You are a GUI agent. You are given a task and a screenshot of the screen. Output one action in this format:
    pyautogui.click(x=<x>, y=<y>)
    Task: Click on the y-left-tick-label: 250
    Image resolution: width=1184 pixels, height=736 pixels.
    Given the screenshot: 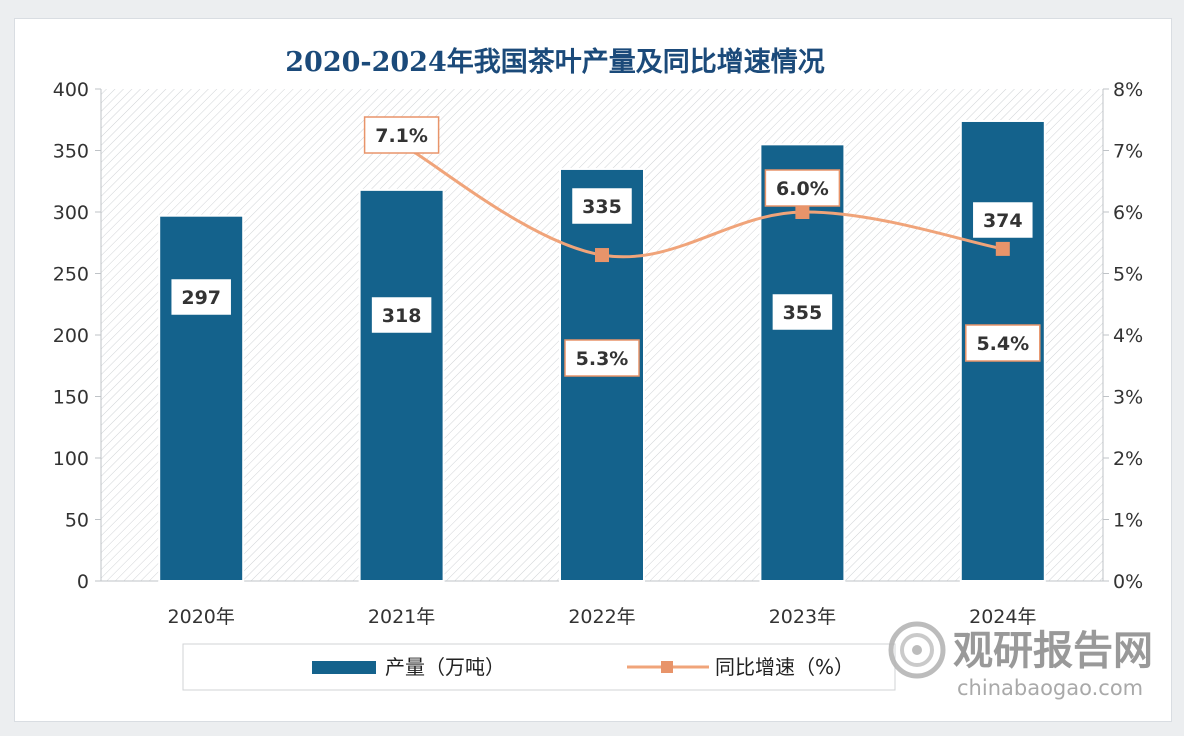 What is the action you would take?
    pyautogui.click(x=71, y=275)
    